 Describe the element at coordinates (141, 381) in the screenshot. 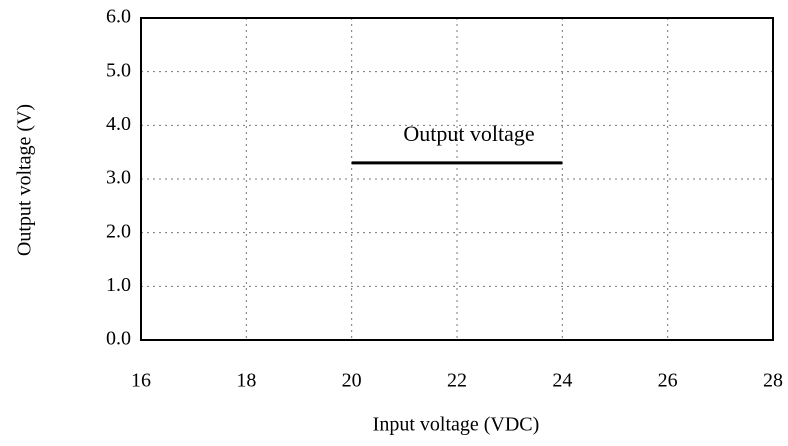

I see `x-tick-label: 16` at that location.